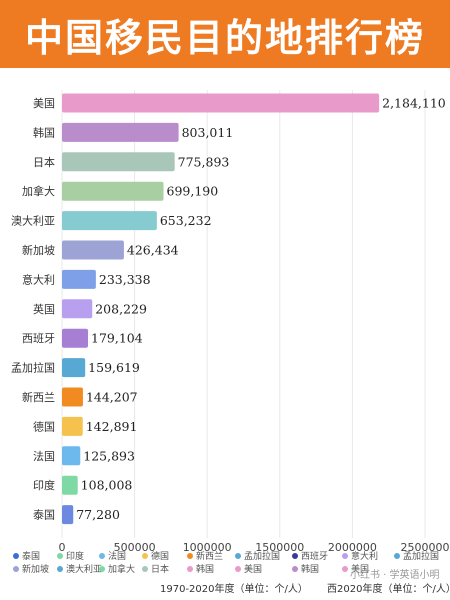 The width and height of the screenshot is (450, 600). Describe the element at coordinates (112, 426) in the screenshot. I see `value-label: 142,891` at that location.